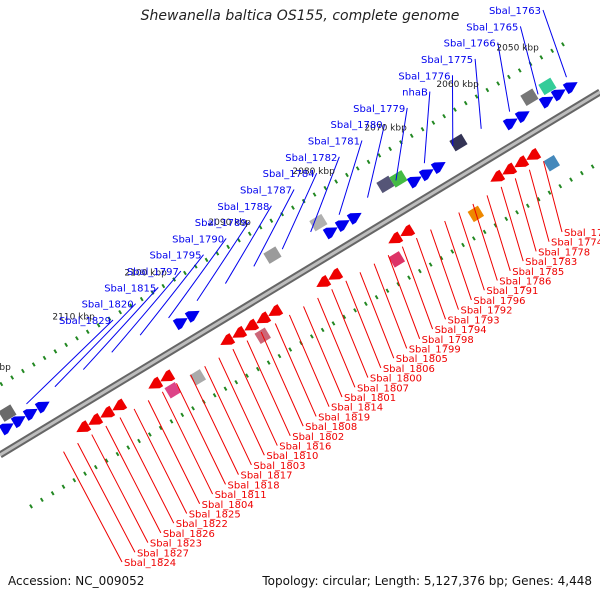  Describe the element at coordinates (370, 398) in the screenshot. I see `gene-label-reverse: Sbal_1801` at that location.